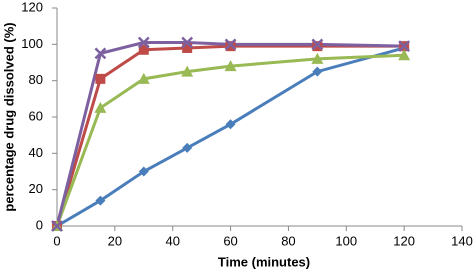  Describe the element at coordinates (172, 240) in the screenshot. I see `x-tick-label: 40` at that location.